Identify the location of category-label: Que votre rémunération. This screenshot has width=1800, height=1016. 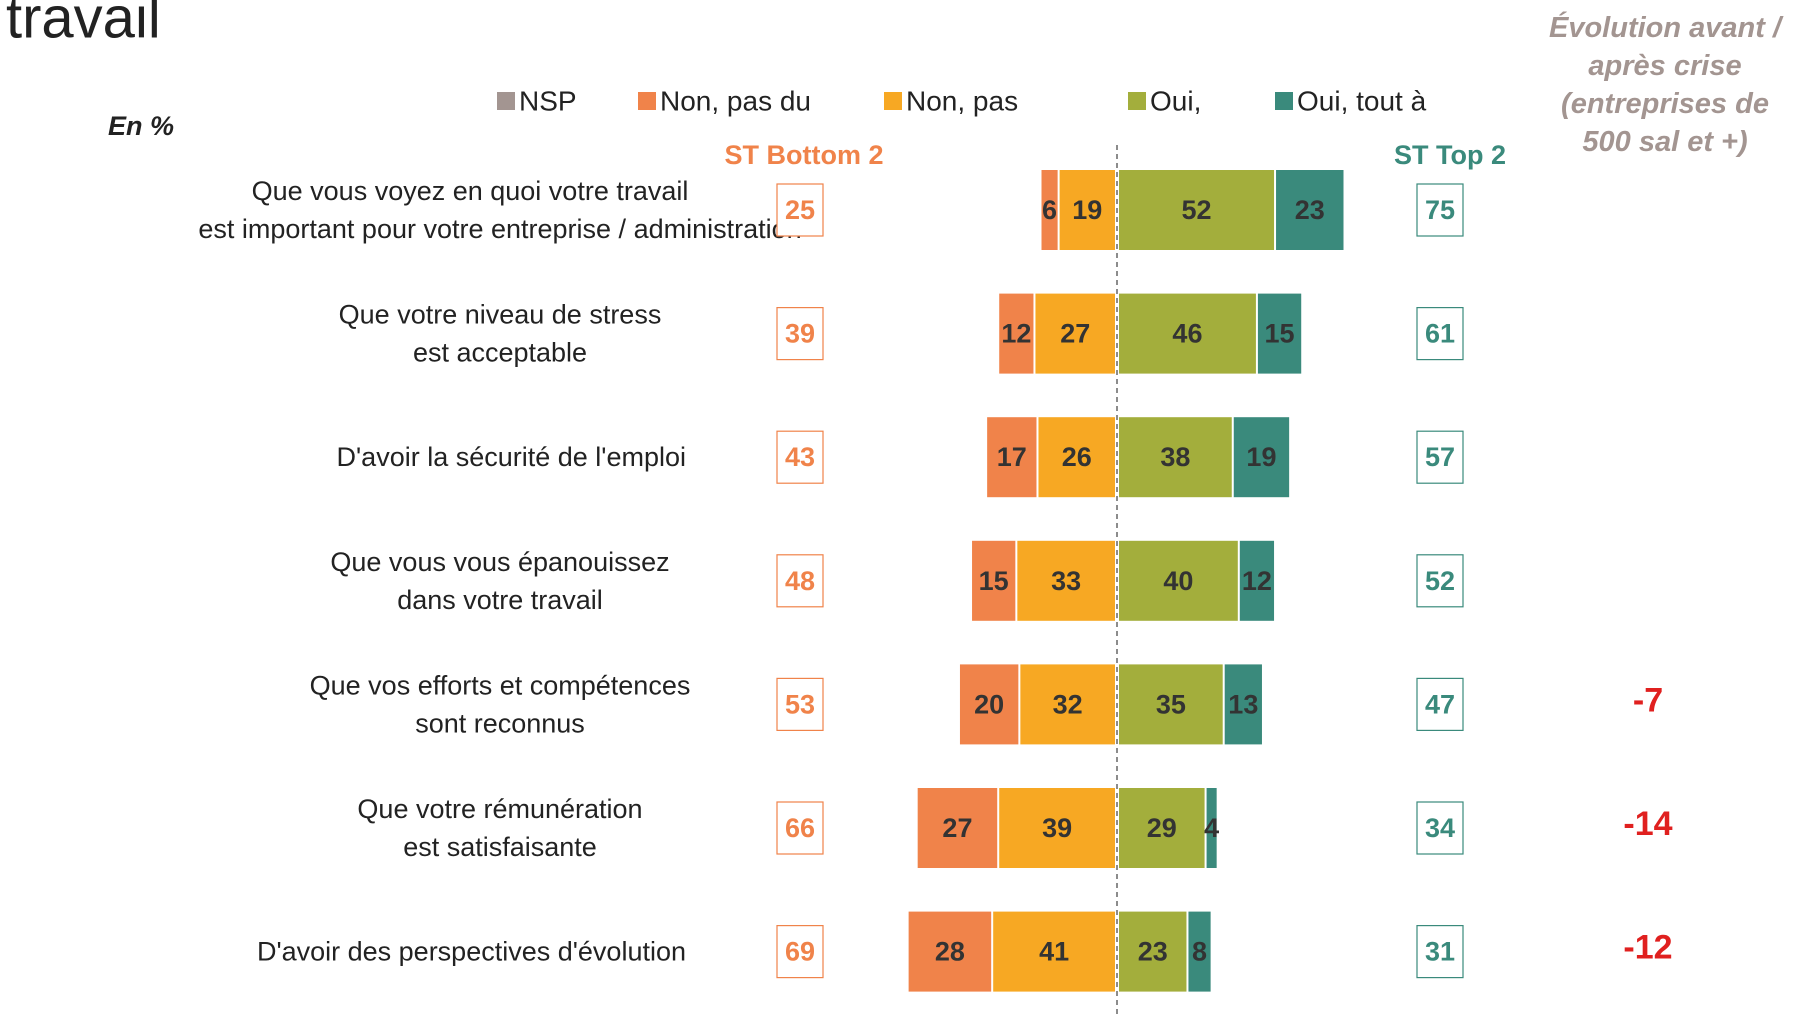
(499, 809).